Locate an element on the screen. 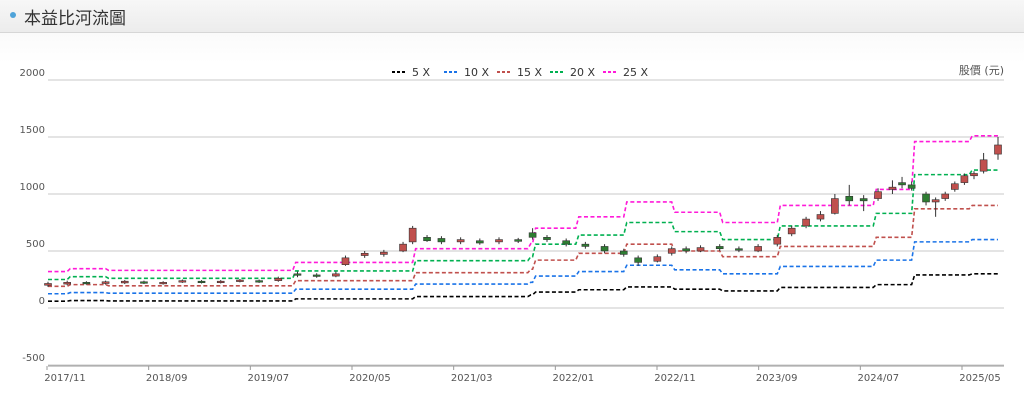 The height and width of the screenshot is (413, 1024). x-tick-label: 2023/09 is located at coordinates (777, 378).